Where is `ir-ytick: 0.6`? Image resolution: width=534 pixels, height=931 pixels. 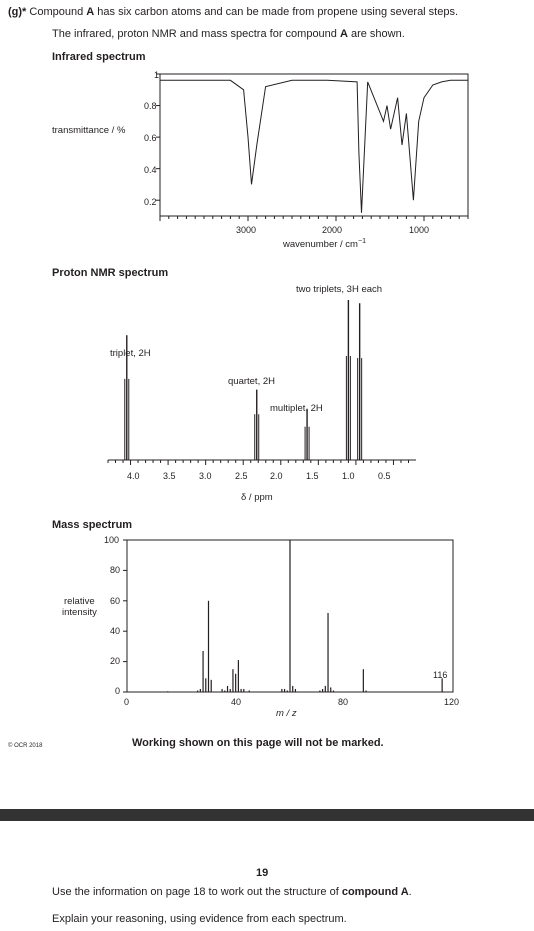 ir-ytick: 0.6 is located at coordinates (150, 138).